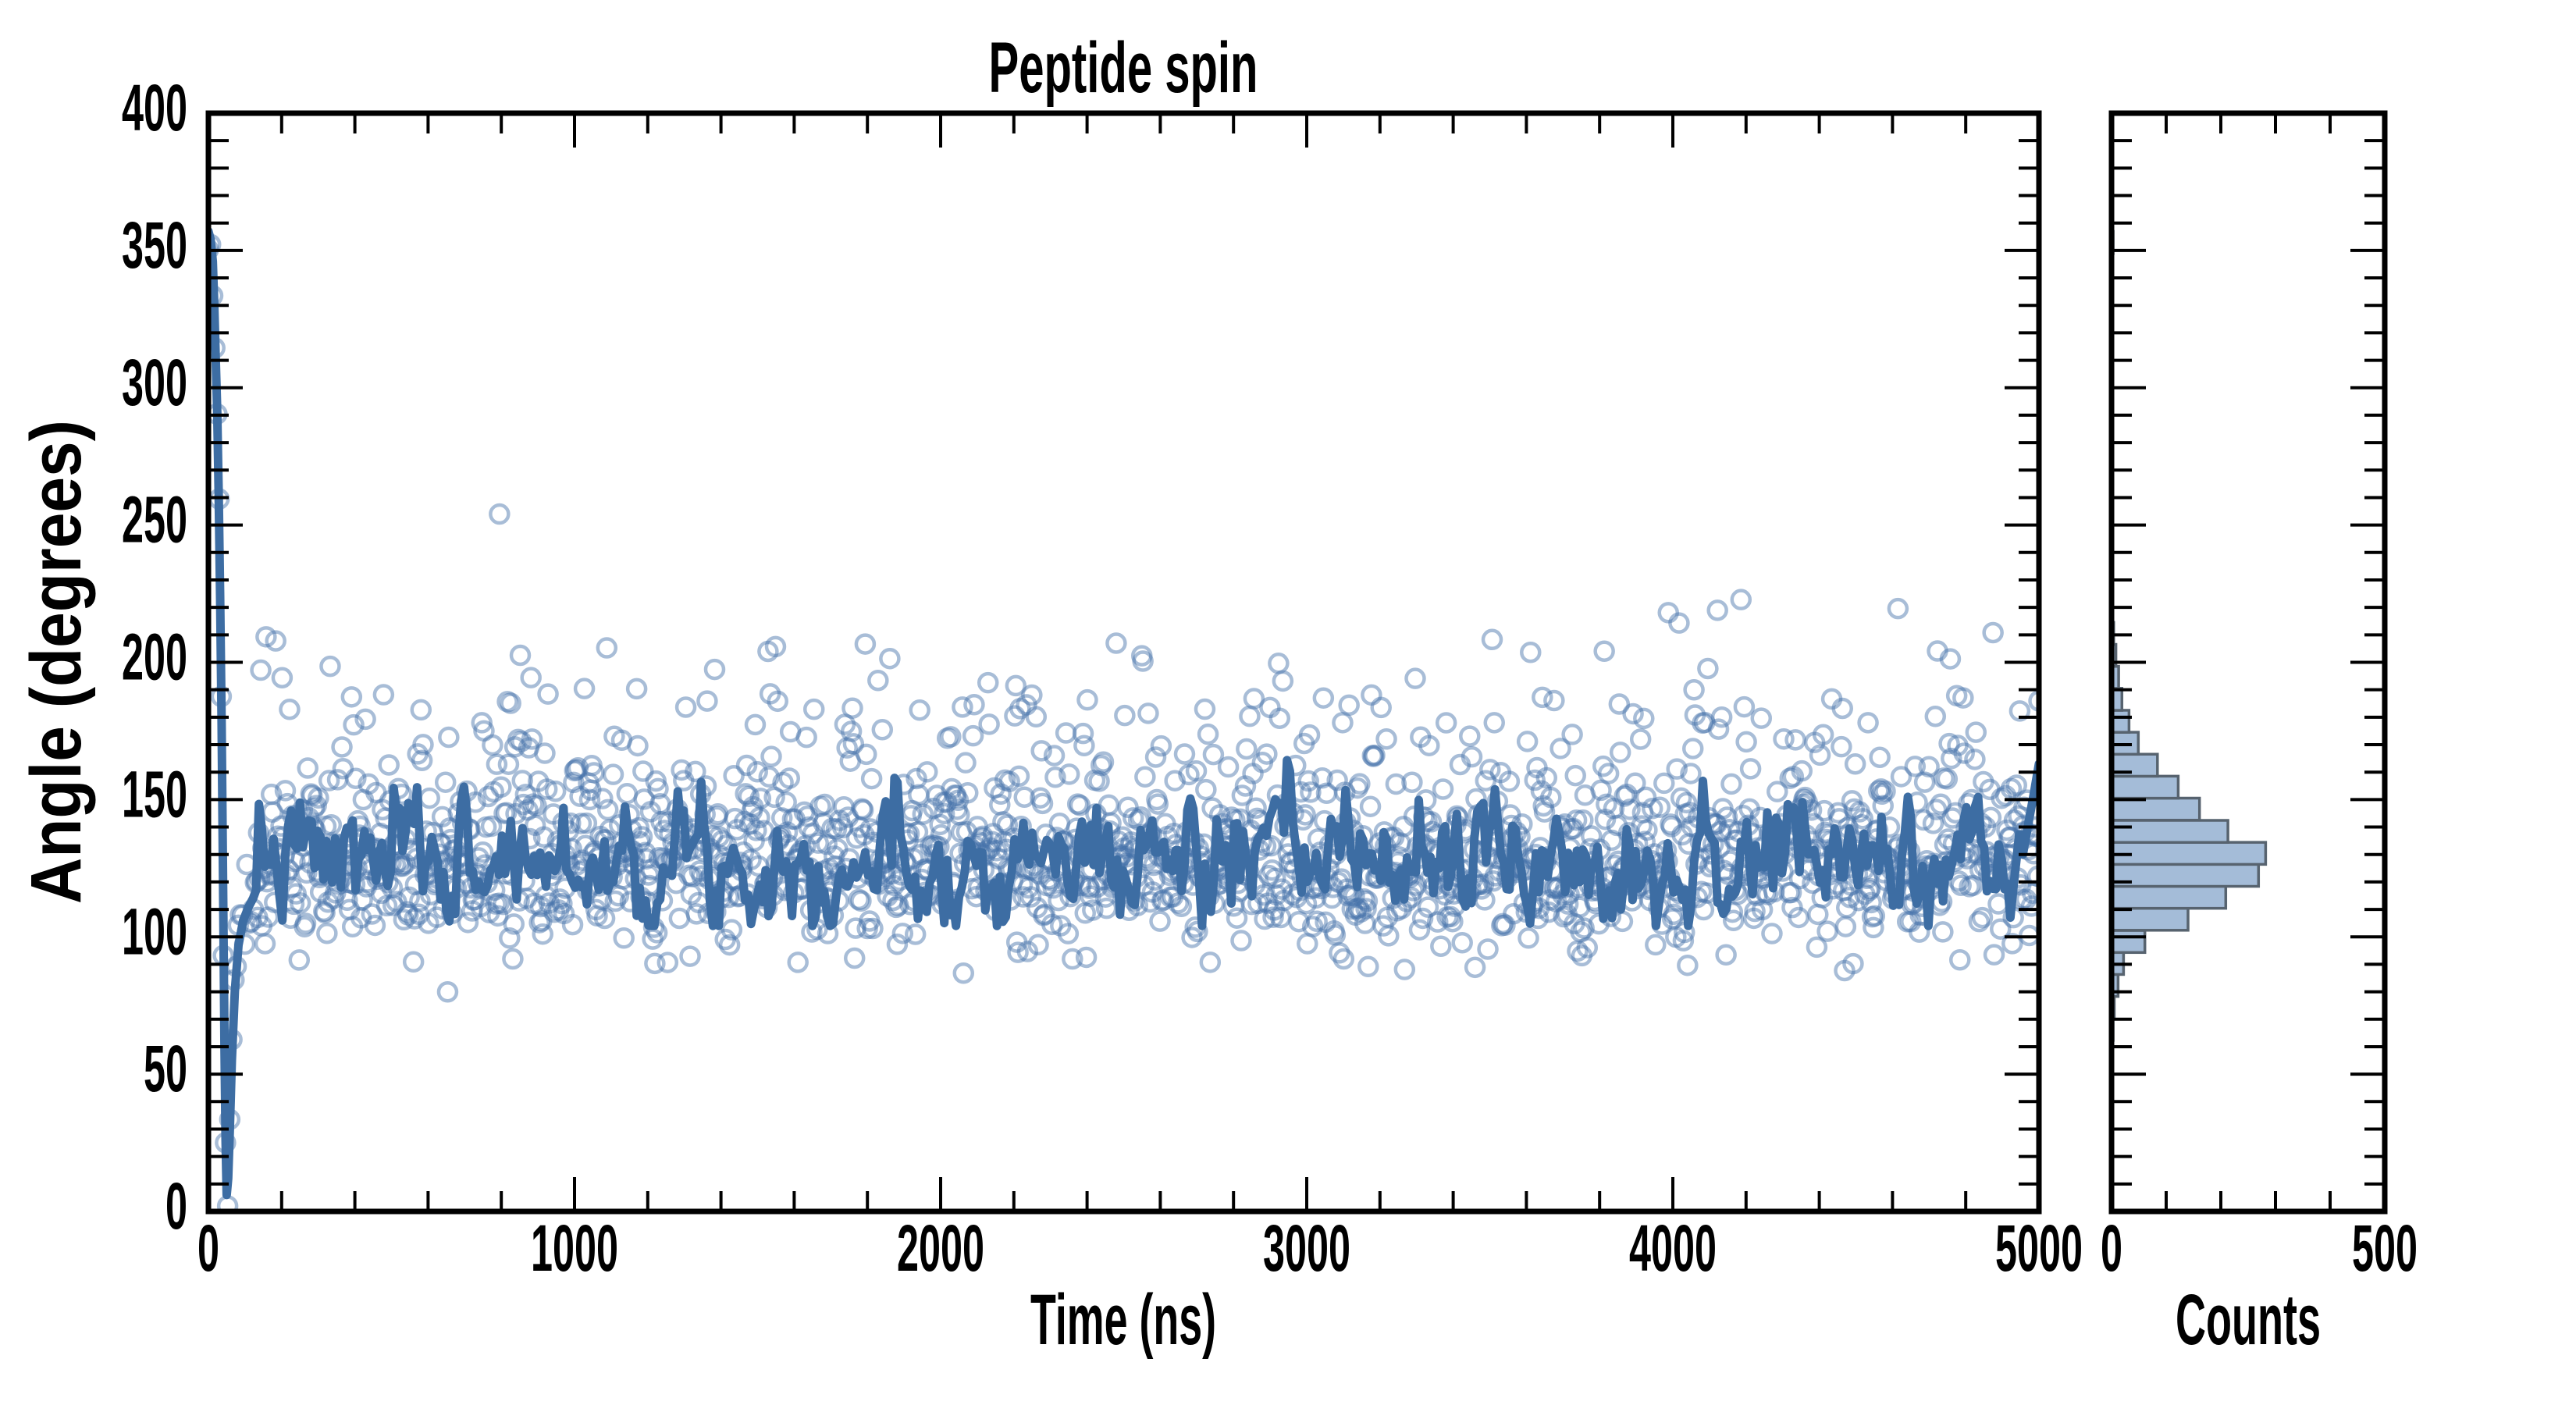  I want to click on y-tick-label: 0, so click(176, 1206).